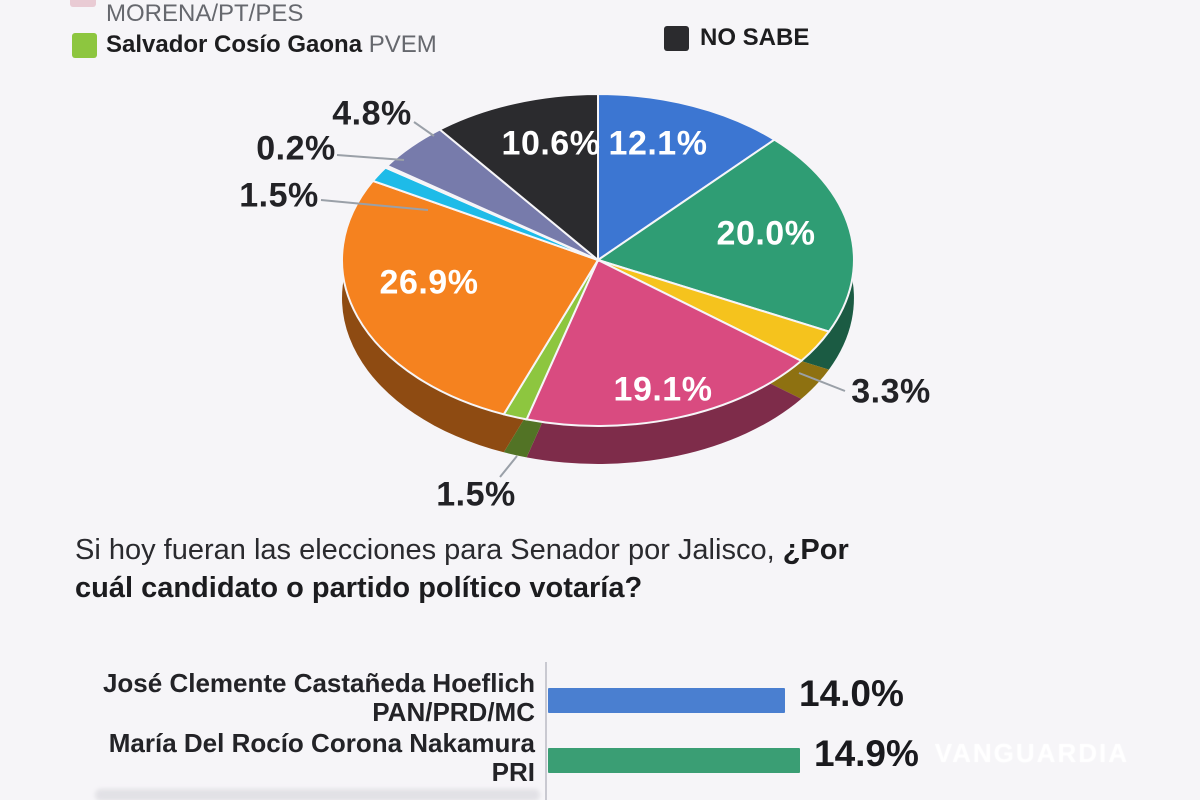  Describe the element at coordinates (317, 794) in the screenshot. I see `truncated-row-smudge` at that location.